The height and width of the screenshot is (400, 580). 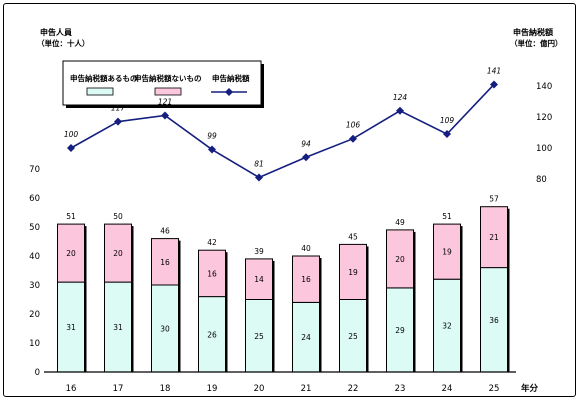 What do you see at coordinates (118, 389) in the screenshot?
I see `x-tick-label: 17` at bounding box center [118, 389].